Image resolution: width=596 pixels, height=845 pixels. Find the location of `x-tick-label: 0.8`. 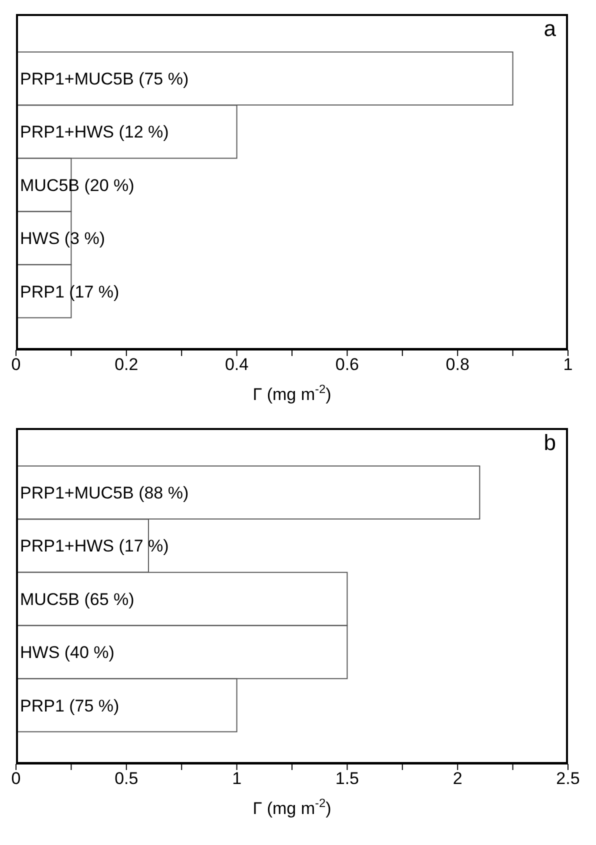

x-tick-label: 0.8 is located at coordinates (458, 364).